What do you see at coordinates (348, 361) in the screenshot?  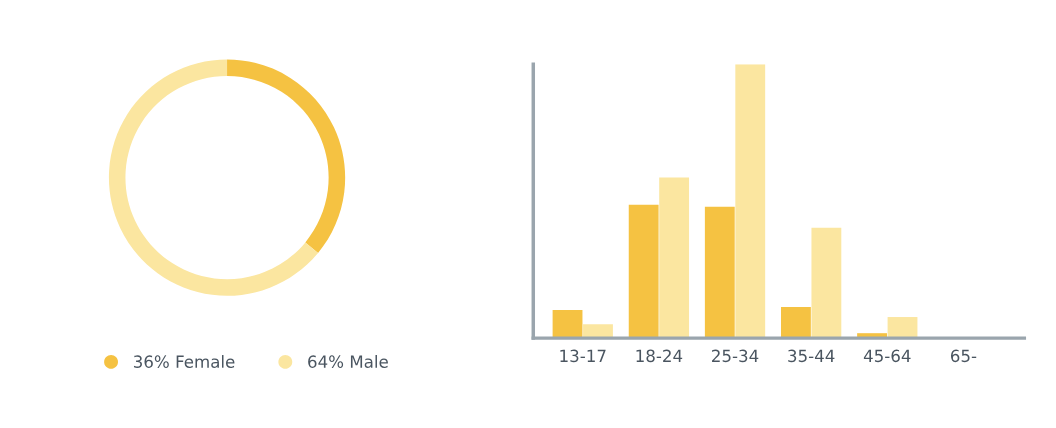 I see `legend-label: 64% Male` at bounding box center [348, 361].